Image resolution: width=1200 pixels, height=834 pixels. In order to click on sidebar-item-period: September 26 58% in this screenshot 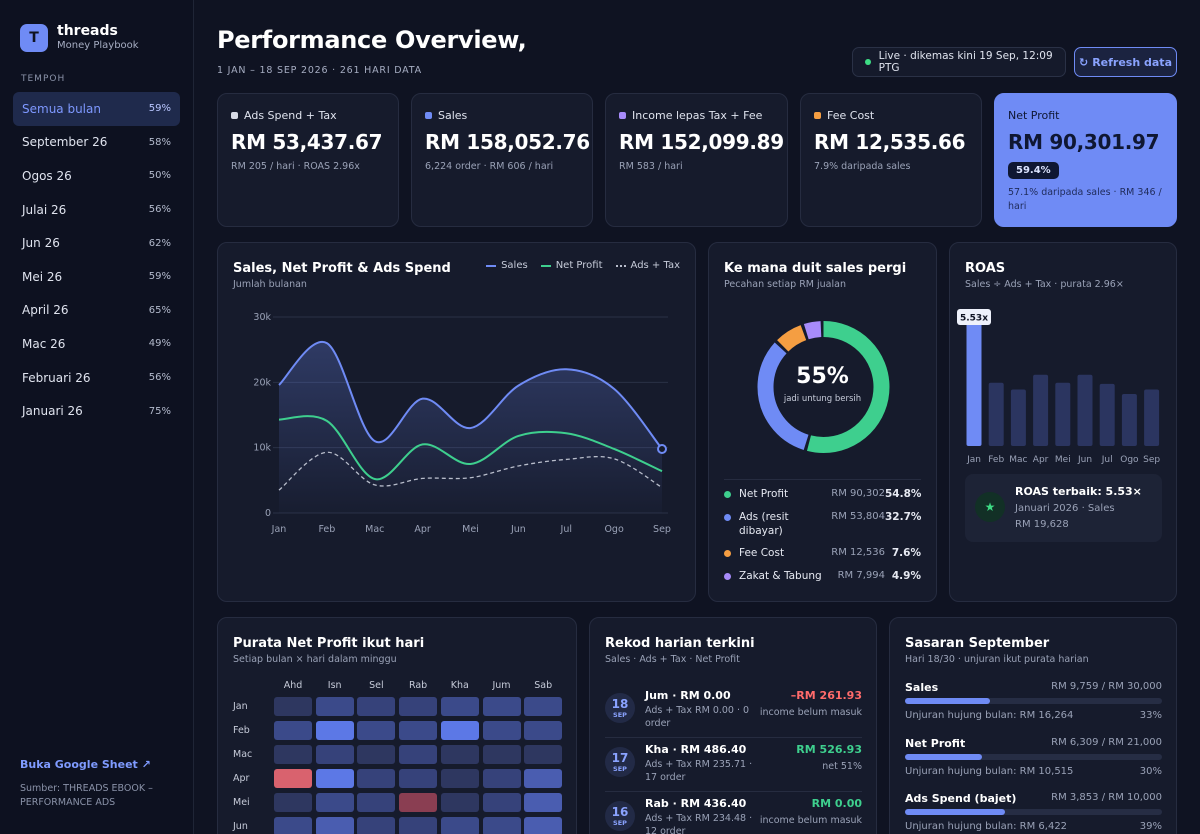, I will do `click(96, 143)`.